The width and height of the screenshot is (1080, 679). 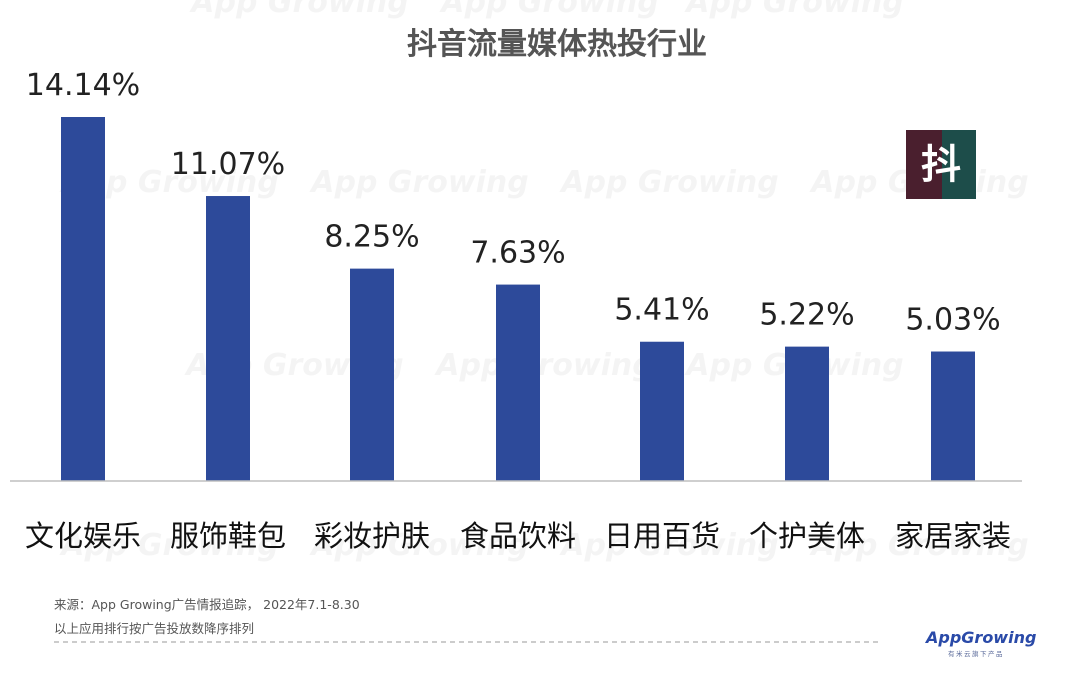 What do you see at coordinates (952, 320) in the screenshot?
I see `value-label: 5.03%` at bounding box center [952, 320].